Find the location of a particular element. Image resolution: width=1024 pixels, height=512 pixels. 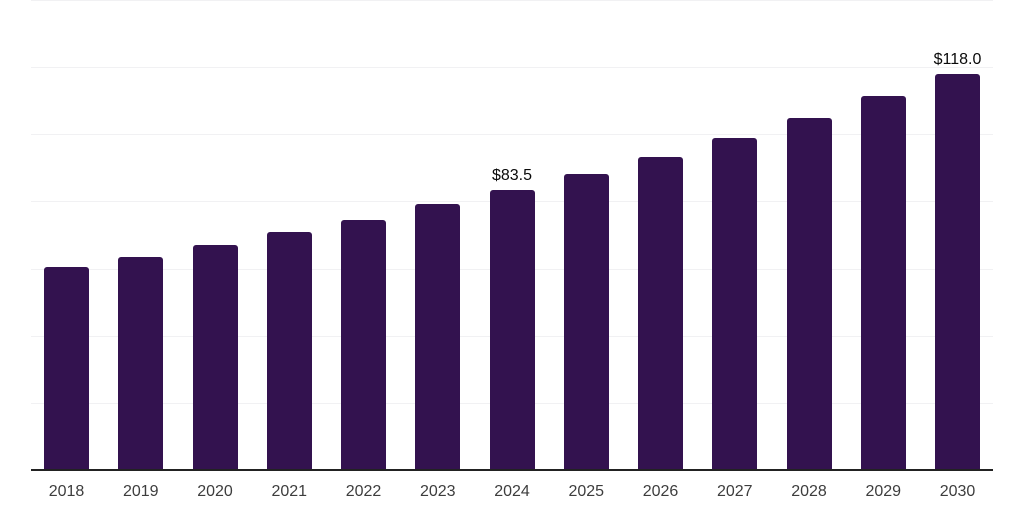

x-tick-2021: 2021 is located at coordinates (289, 491).